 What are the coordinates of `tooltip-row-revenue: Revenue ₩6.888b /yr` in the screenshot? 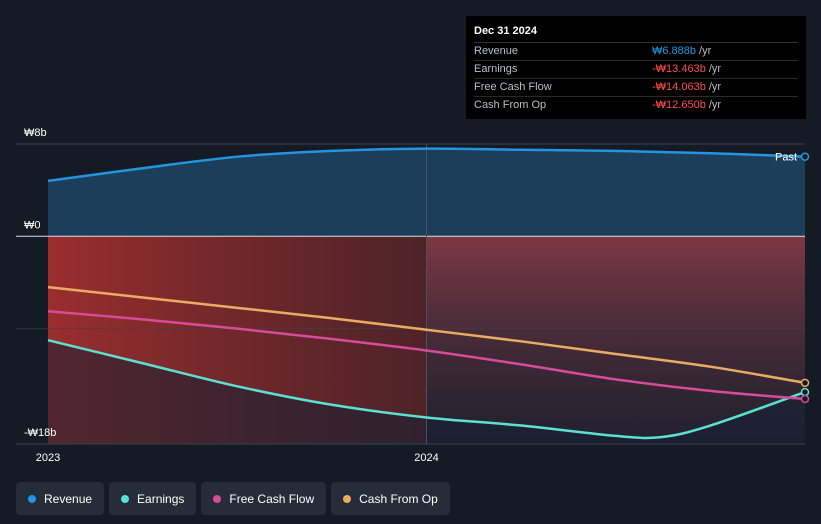 It's located at (636, 52).